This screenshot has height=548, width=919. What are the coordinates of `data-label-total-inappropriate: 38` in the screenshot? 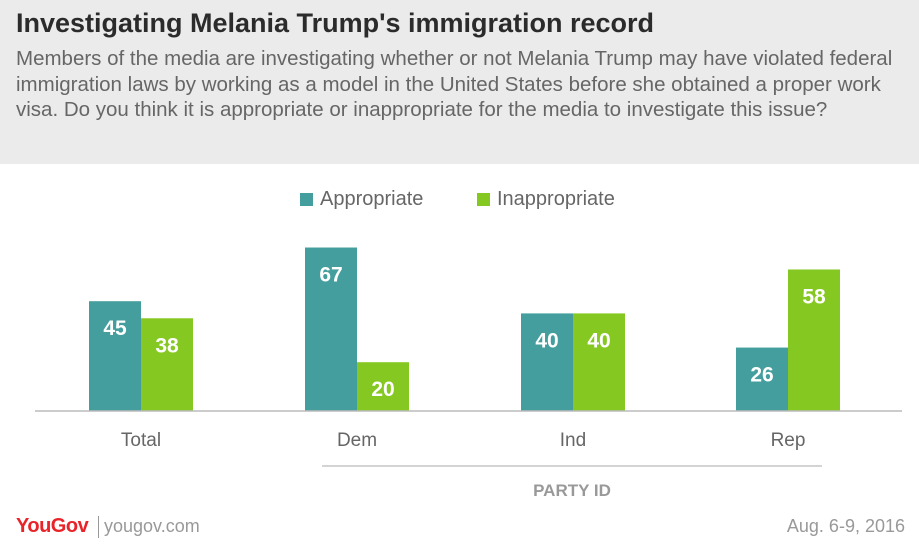 It's located at (167, 345).